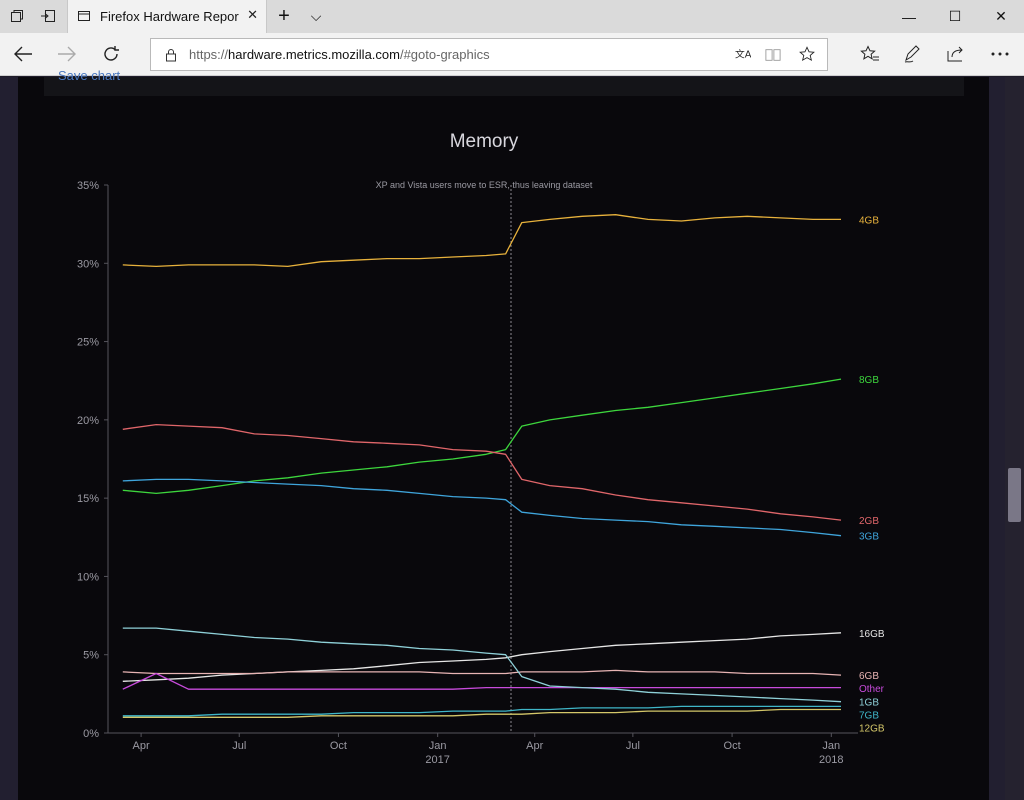 Image resolution: width=1024 pixels, height=800 pixels. Describe the element at coordinates (869, 220) in the screenshot. I see `series-label-4gb: 4GB` at that location.